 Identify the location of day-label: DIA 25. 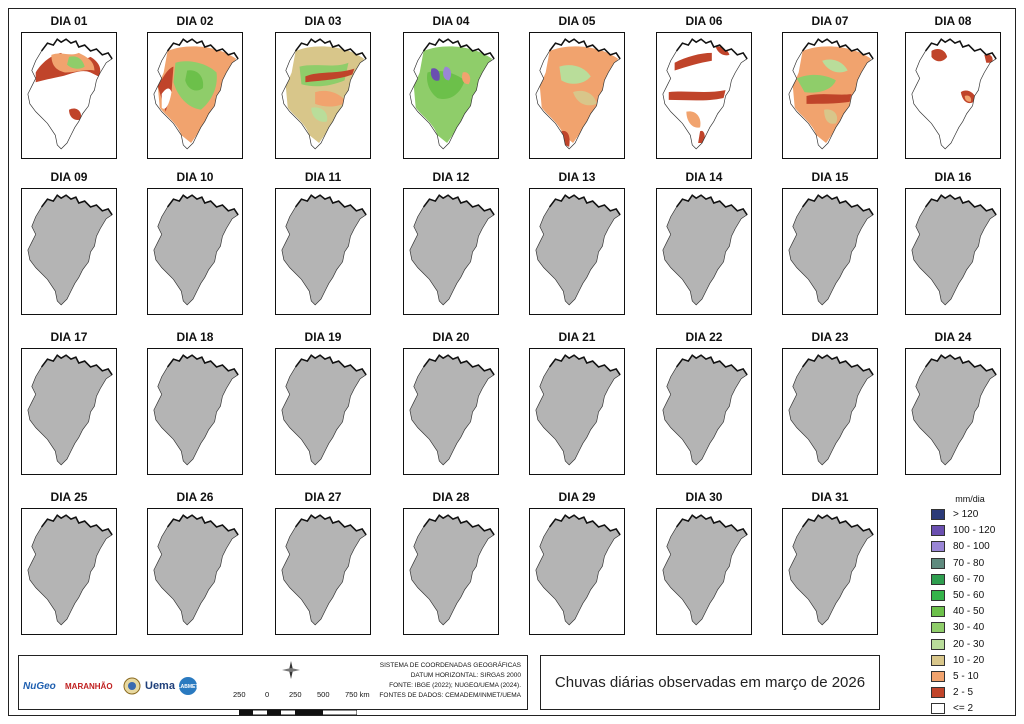
(69, 497).